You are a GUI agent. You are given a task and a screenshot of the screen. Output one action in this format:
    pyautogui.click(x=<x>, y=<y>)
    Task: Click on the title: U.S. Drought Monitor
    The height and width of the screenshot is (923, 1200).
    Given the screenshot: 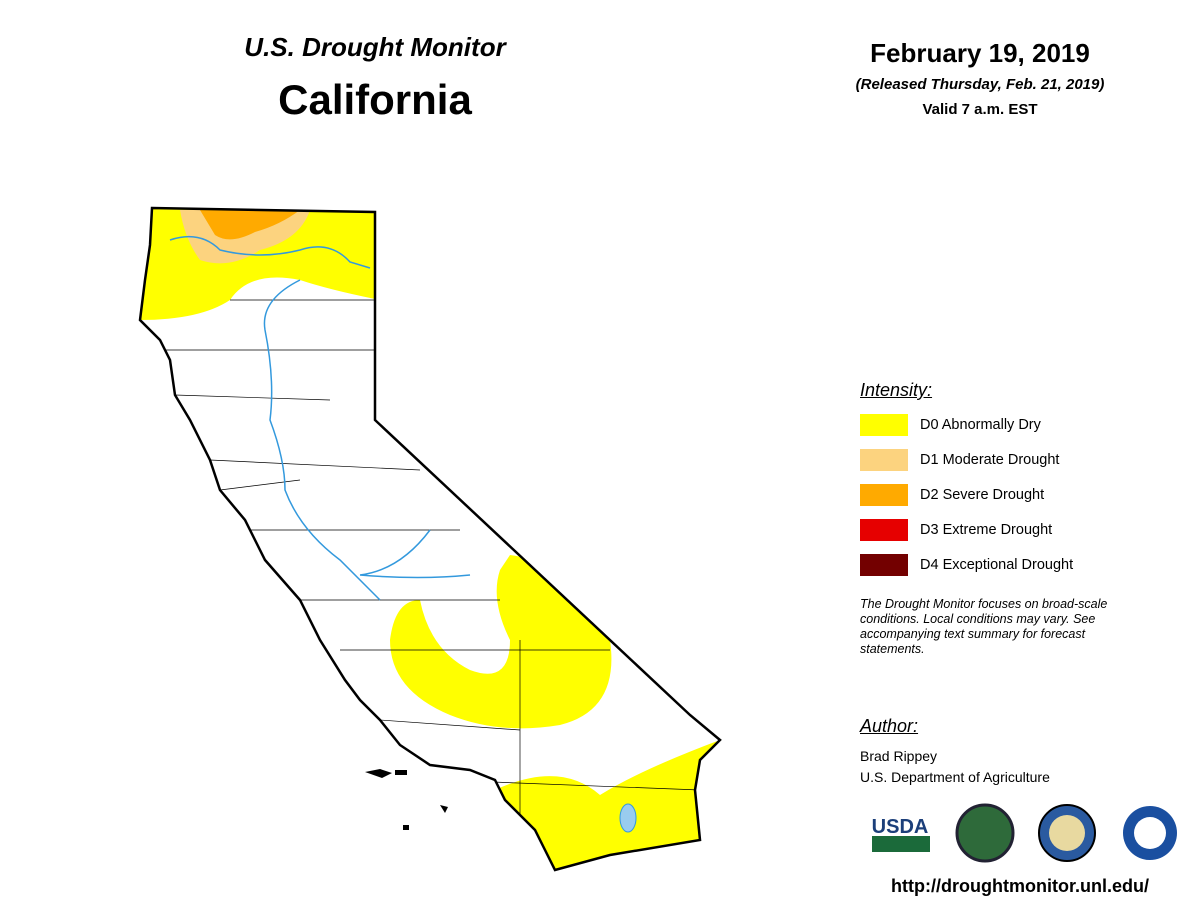 What is the action you would take?
    pyautogui.click(x=375, y=47)
    